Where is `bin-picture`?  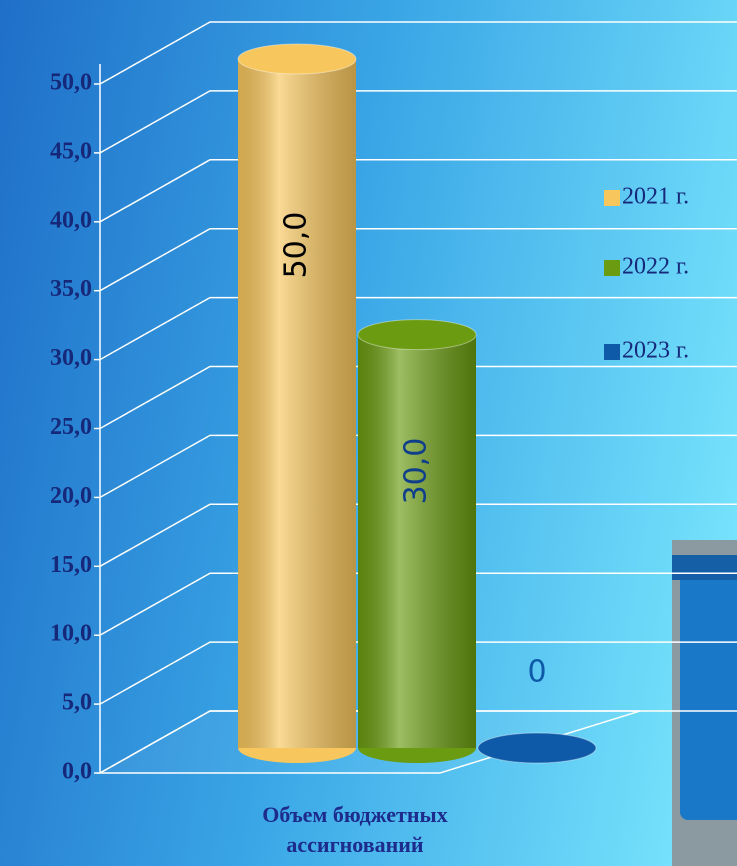 bin-picture is located at coordinates (704, 703).